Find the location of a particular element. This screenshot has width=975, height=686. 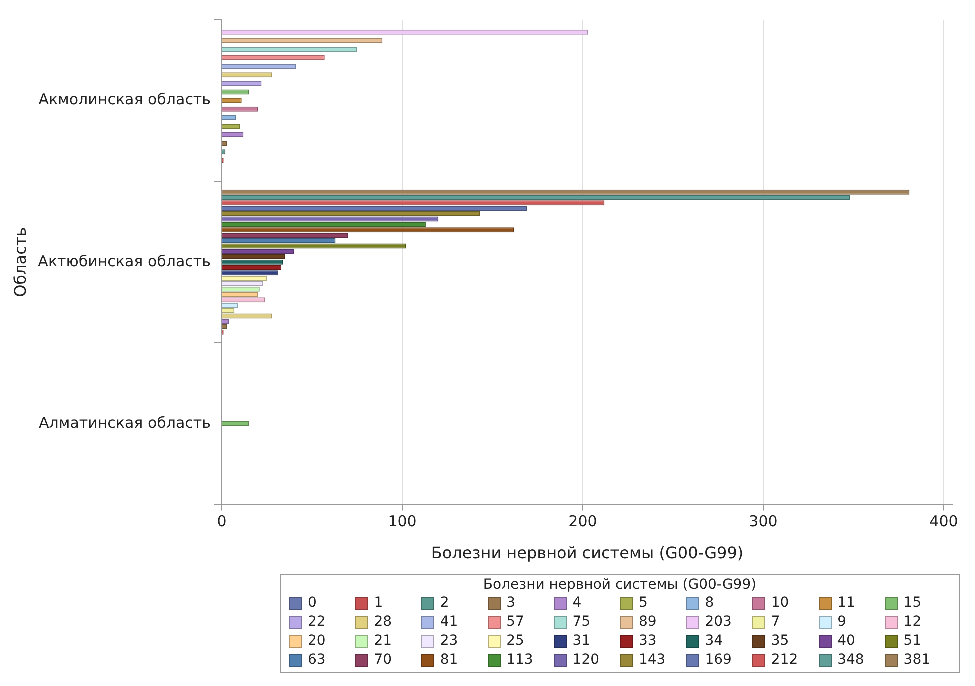

legend-label: 1 is located at coordinates (379, 603).